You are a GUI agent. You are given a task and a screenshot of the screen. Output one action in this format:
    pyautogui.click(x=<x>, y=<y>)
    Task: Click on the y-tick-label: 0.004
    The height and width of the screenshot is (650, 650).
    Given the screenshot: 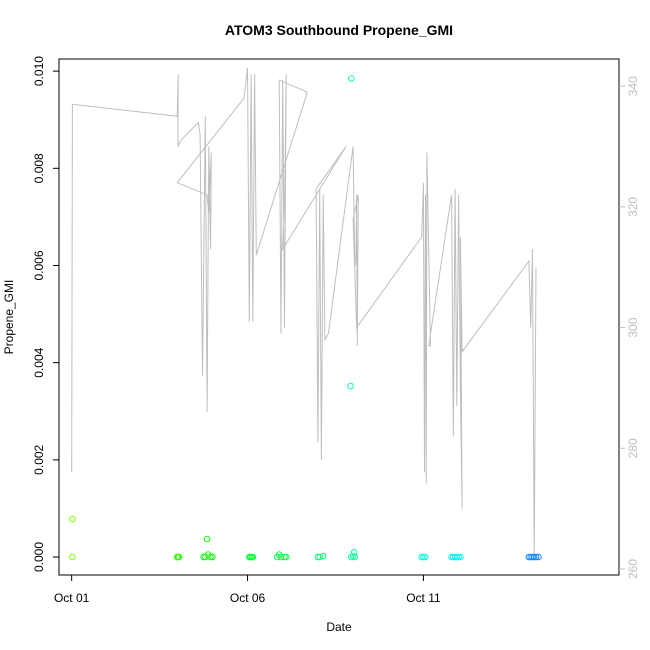 What is the action you would take?
    pyautogui.click(x=39, y=362)
    